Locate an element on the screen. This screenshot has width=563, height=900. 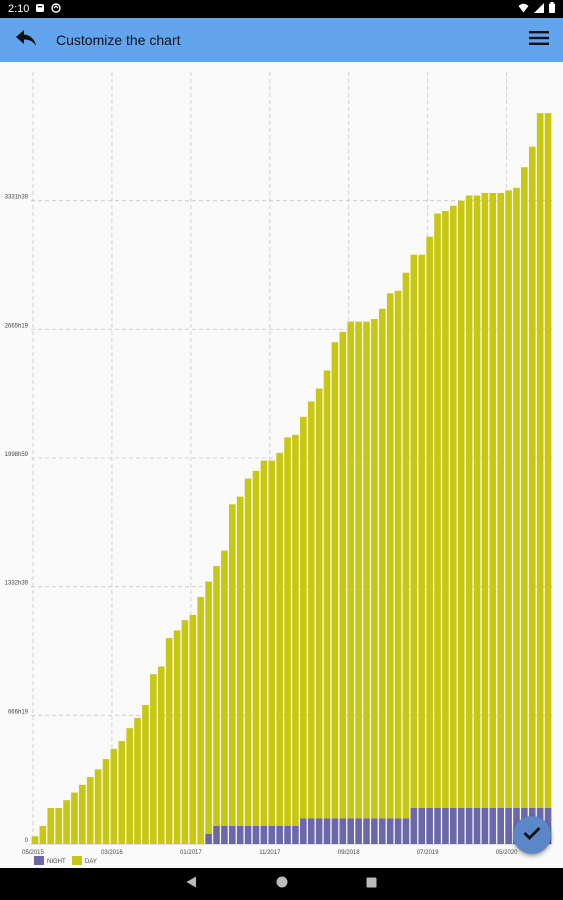
sync-icon is located at coordinates (56, 9).